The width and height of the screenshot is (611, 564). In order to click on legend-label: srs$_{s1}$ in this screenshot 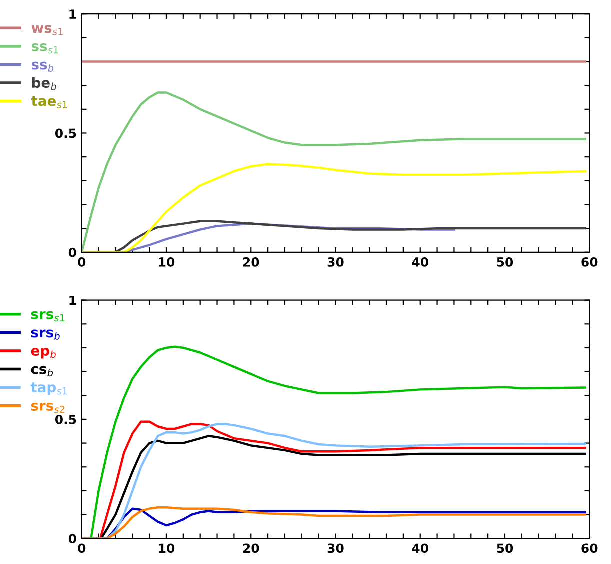, I will do `click(48, 316)`.